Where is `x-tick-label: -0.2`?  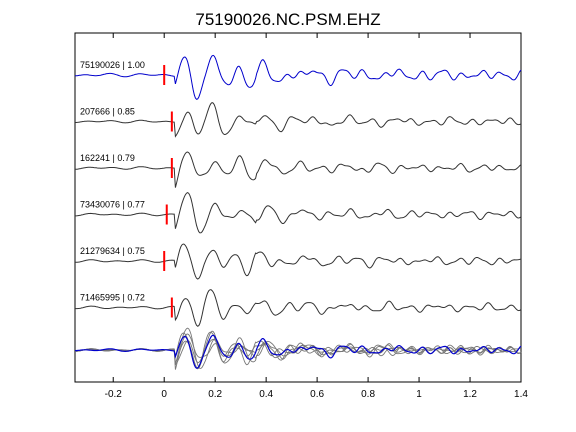 x-tick-label: -0.2 is located at coordinates (114, 394).